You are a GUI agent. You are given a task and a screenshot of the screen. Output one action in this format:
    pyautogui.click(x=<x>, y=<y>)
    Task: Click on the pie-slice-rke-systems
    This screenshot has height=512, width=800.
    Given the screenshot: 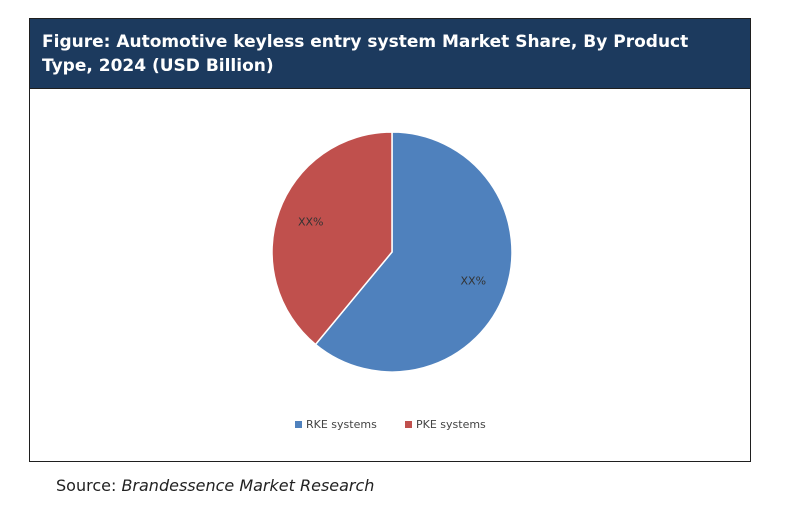 What is the action you would take?
    pyautogui.click(x=413, y=252)
    